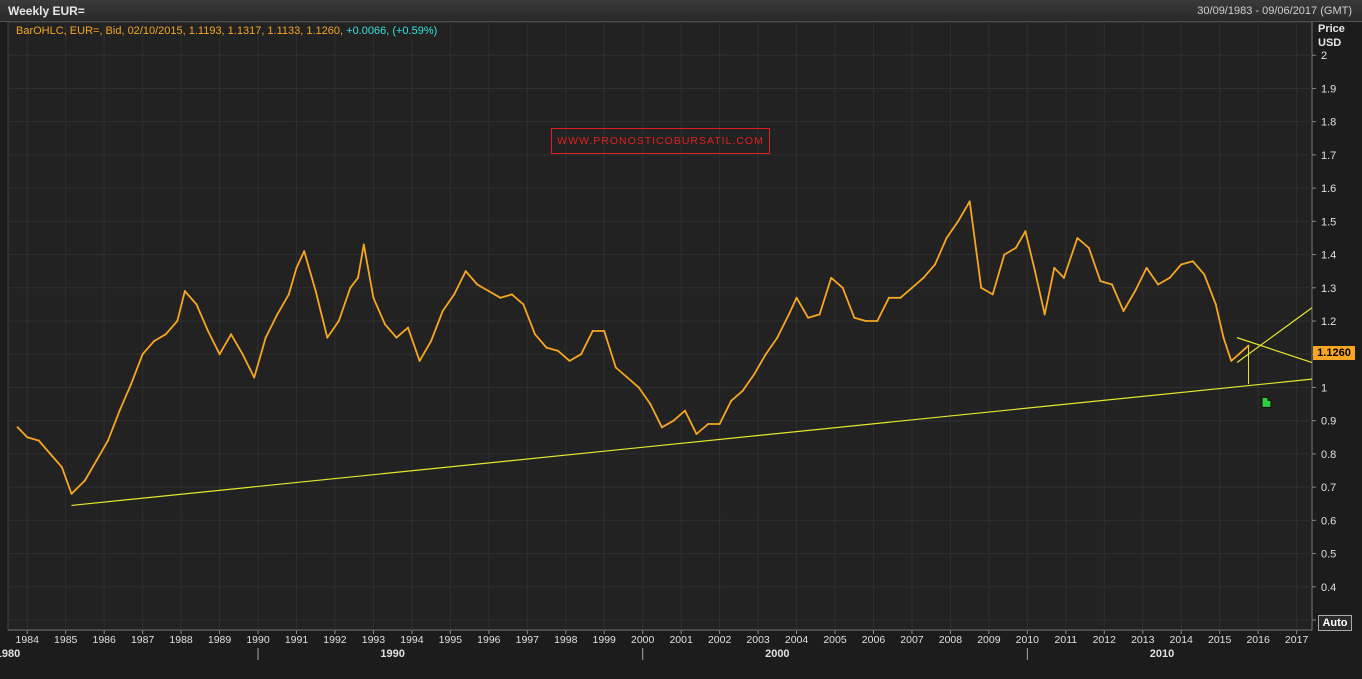 This screenshot has width=1362, height=679. Describe the element at coordinates (912, 640) in the screenshot. I see `x-tick-label: 2007` at that location.